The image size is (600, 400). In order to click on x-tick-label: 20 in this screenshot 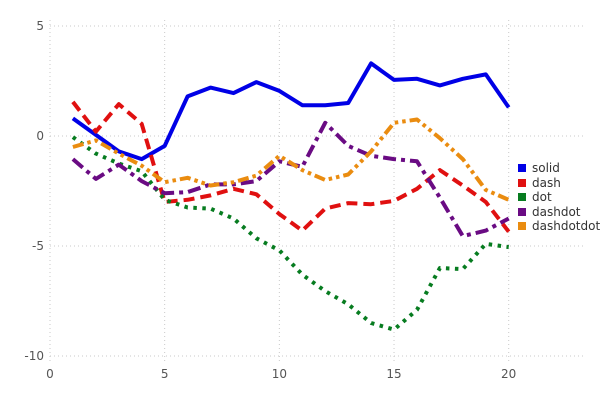, I will do `click(508, 374)`.